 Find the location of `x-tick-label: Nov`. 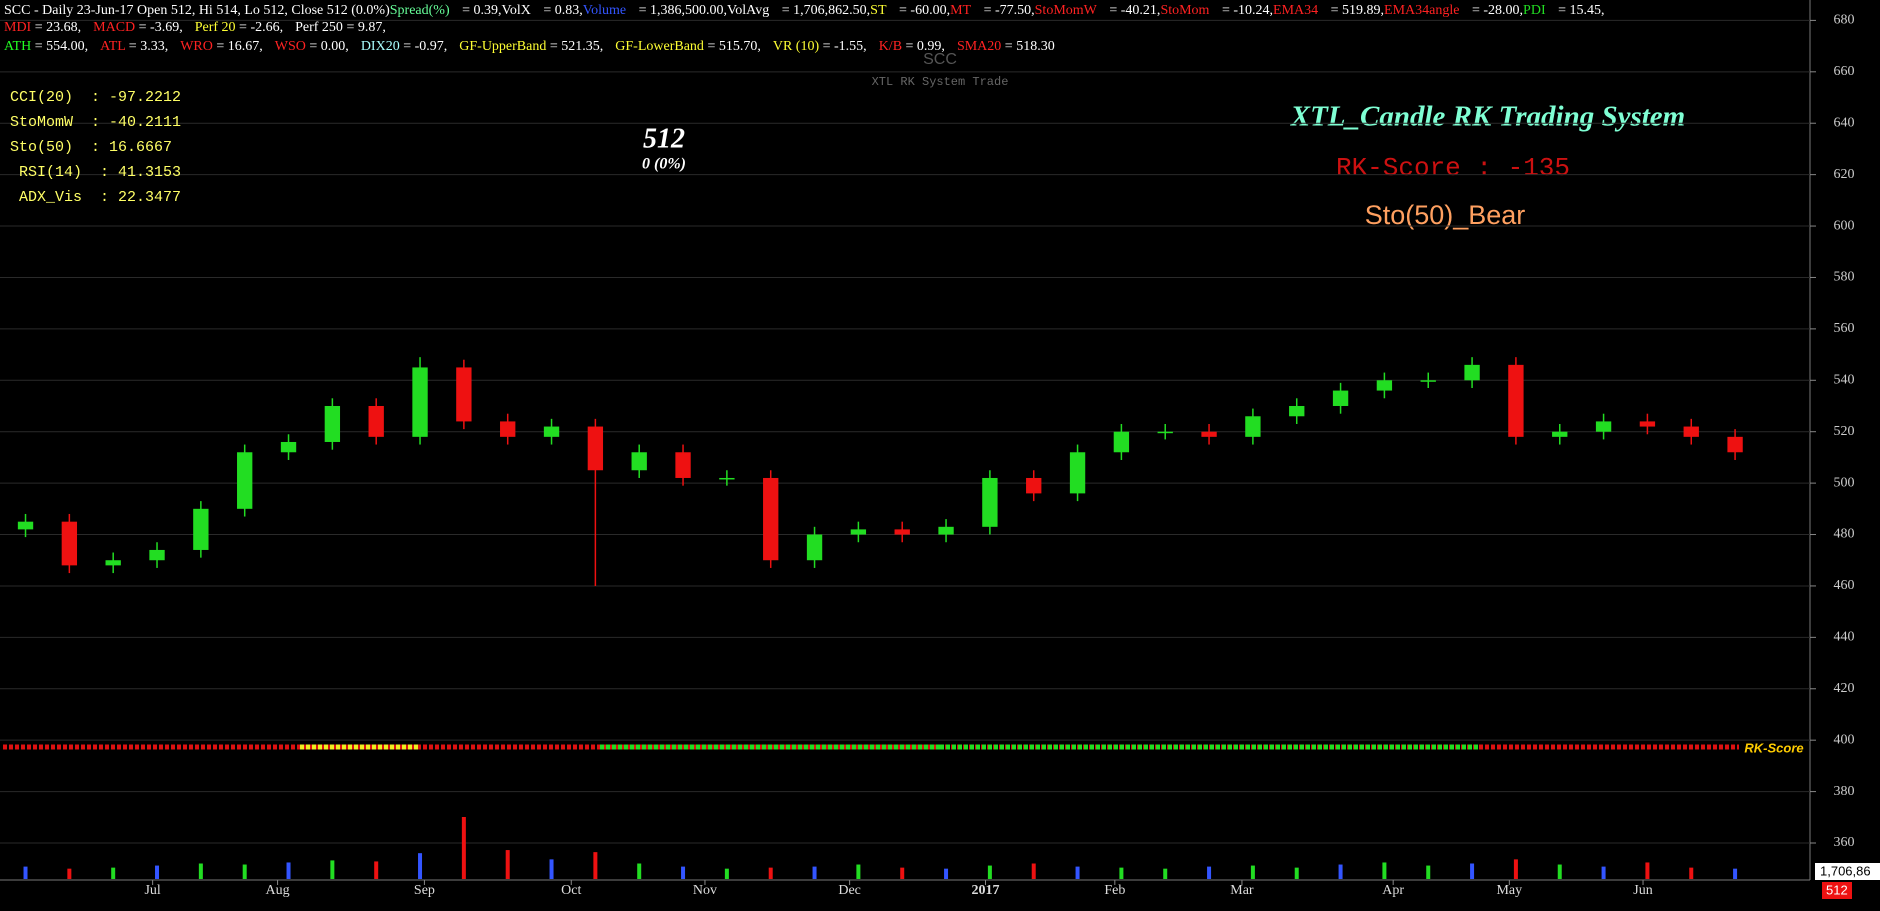

x-tick-label: Nov is located at coordinates (705, 890).